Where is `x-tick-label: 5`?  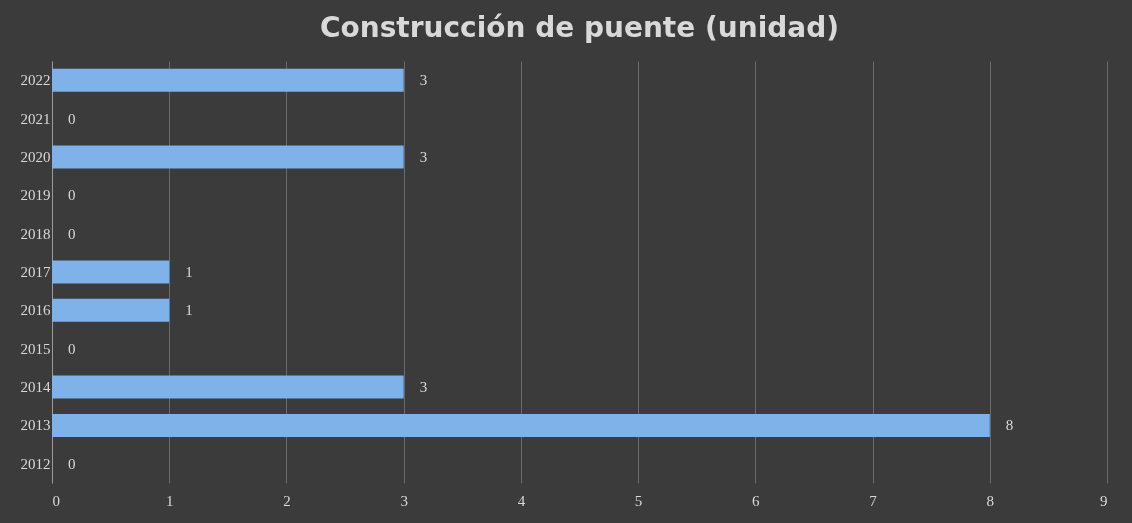 x-tick-label: 5 is located at coordinates (638, 500).